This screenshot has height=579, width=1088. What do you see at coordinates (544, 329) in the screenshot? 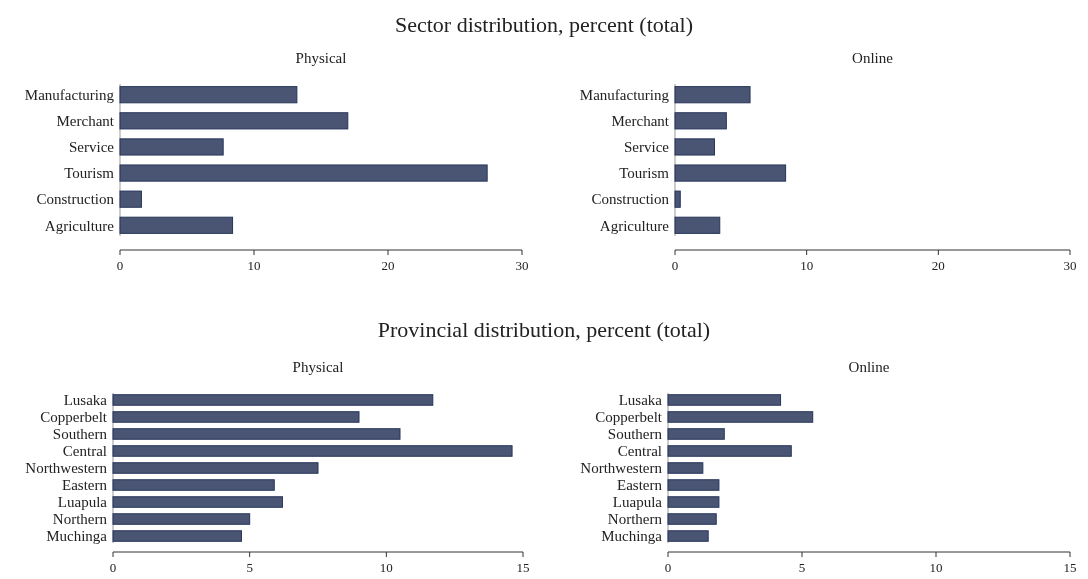
I see `chart-title: Provincial distribution, percent (total)` at bounding box center [544, 329].